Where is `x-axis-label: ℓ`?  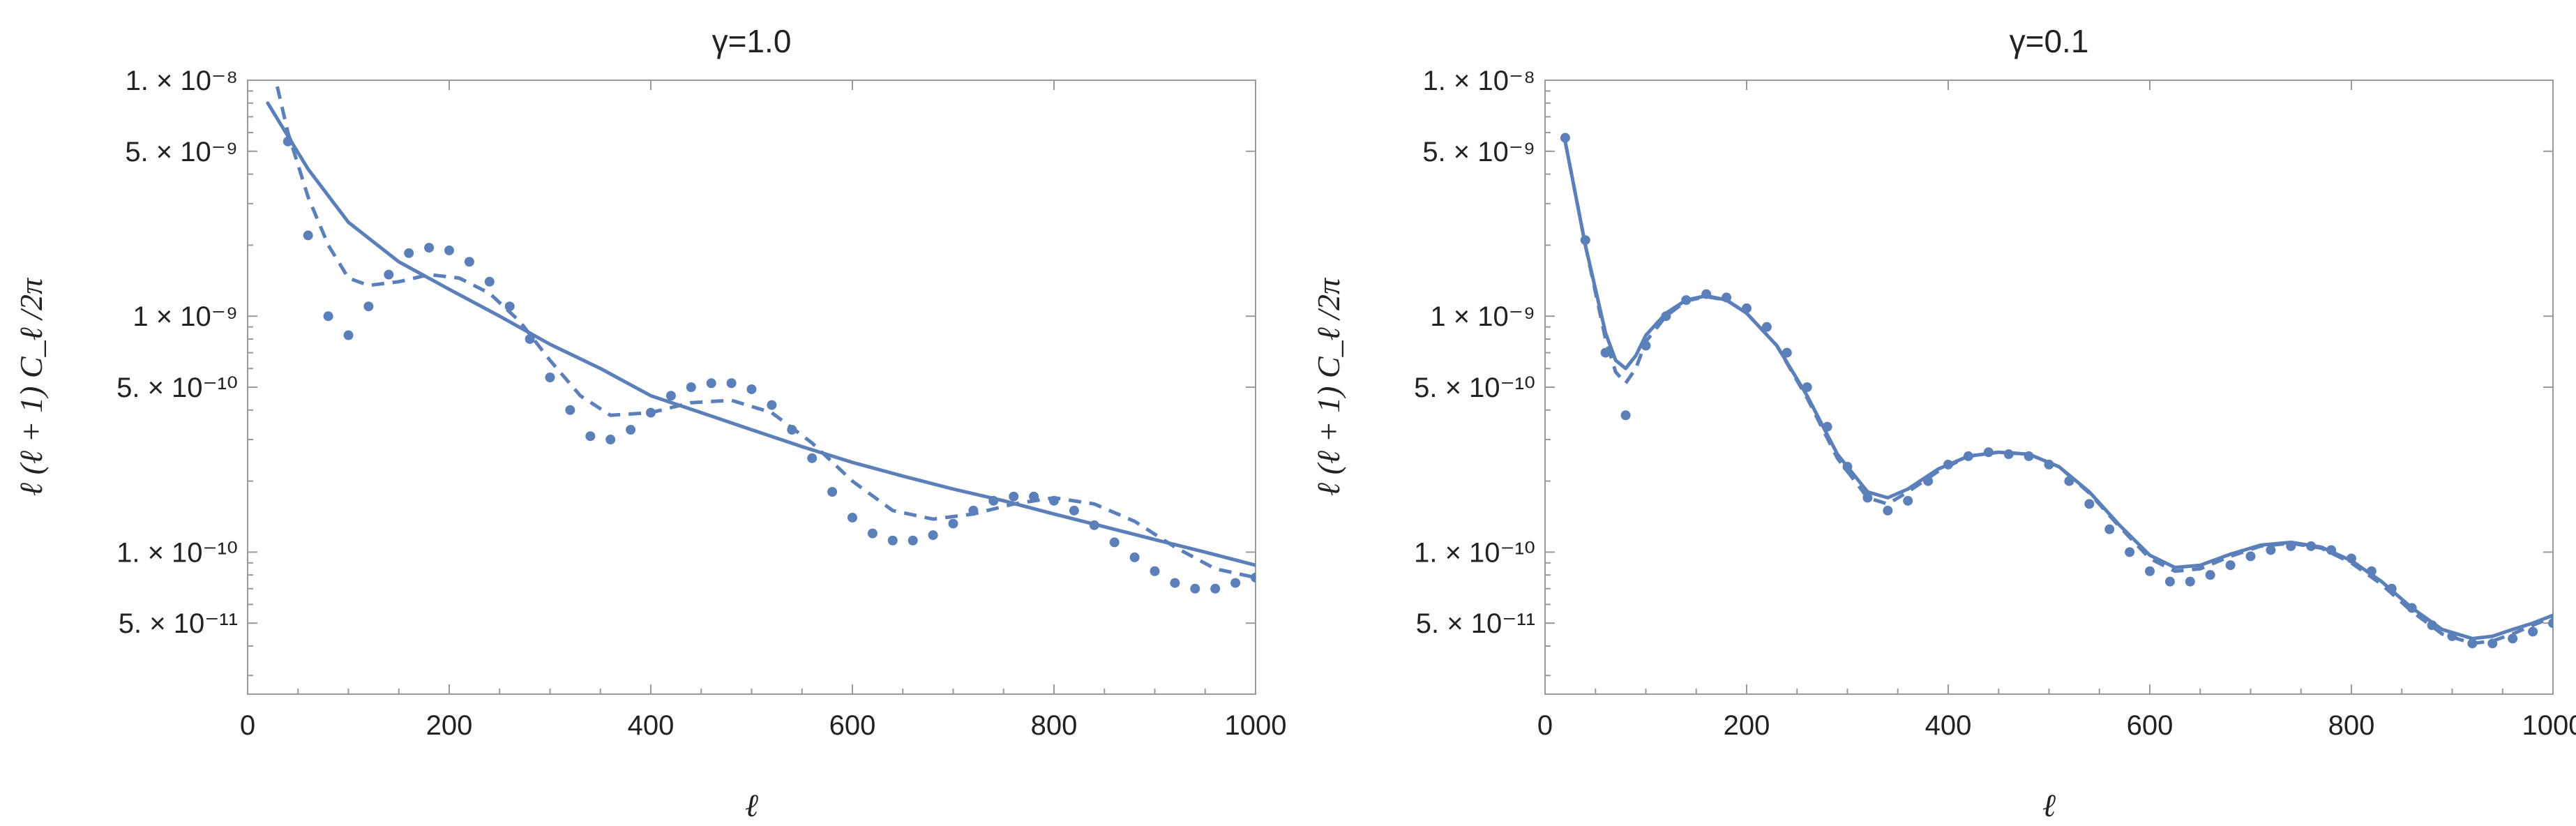 x-axis-label: ℓ is located at coordinates (752, 805).